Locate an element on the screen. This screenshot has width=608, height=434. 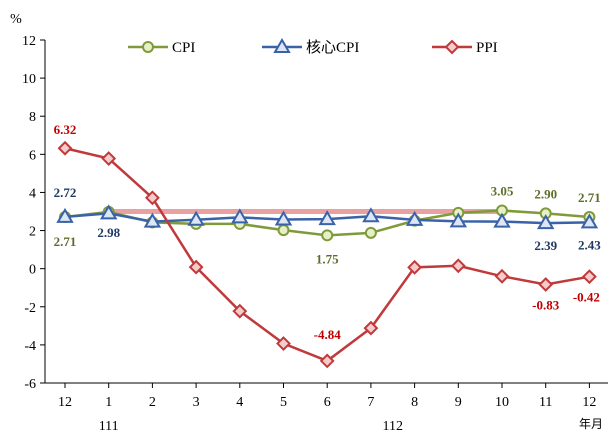
y-axis-ticks: -6 -4 -2 0 2 4 6 8 10 12 is located at coordinates (33, 213).